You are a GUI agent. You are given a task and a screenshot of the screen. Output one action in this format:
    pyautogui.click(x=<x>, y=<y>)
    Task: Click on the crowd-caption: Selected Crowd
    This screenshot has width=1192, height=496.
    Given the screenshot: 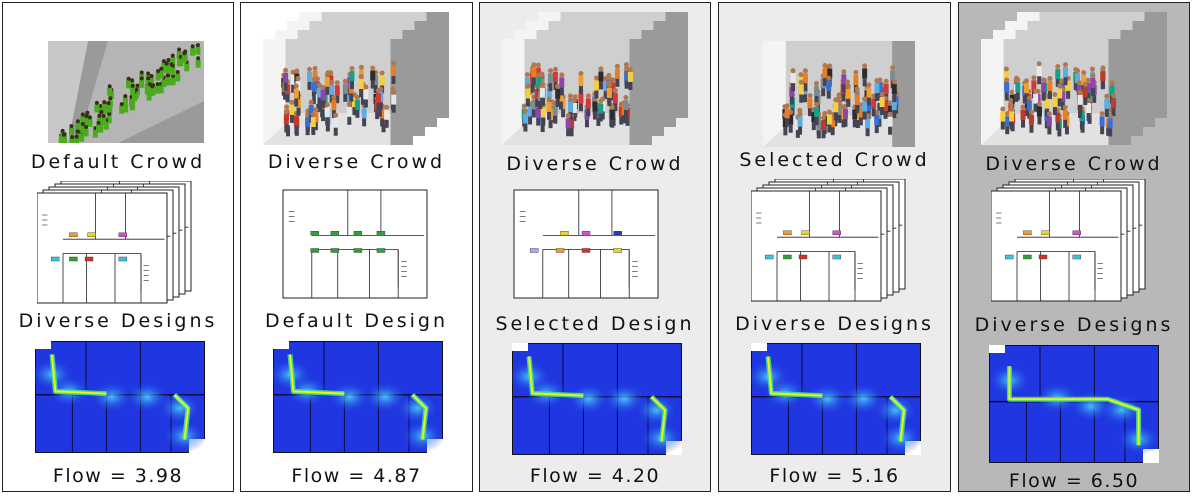 What is the action you would take?
    pyautogui.click(x=834, y=160)
    